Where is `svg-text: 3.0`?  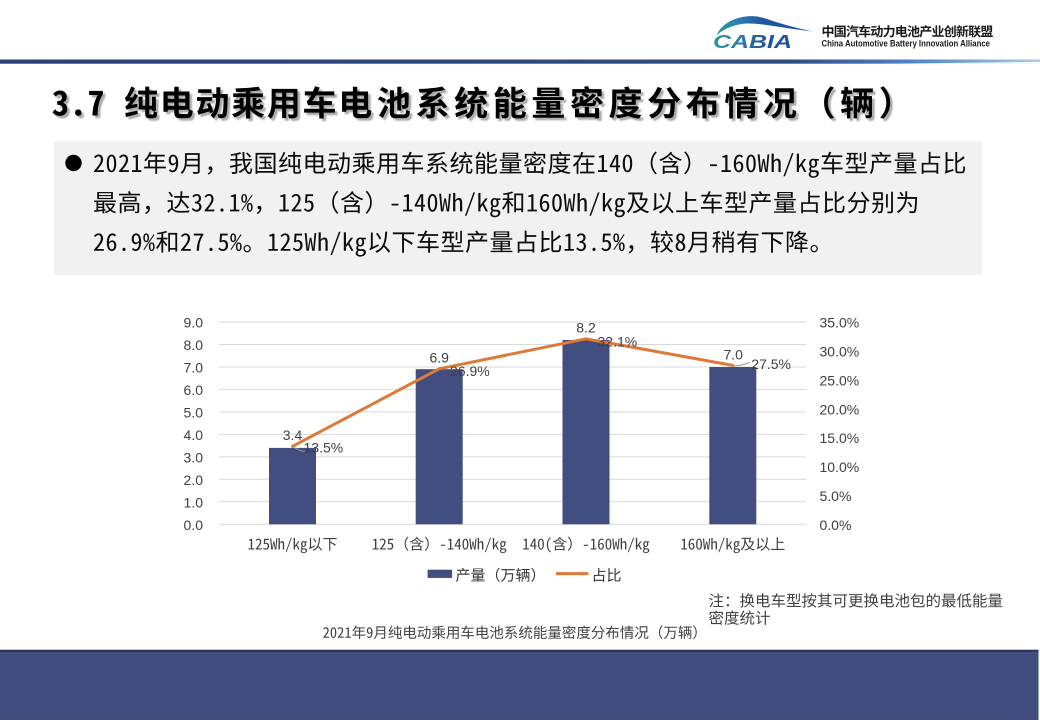
svg-text: 3.0 is located at coordinates (194, 458).